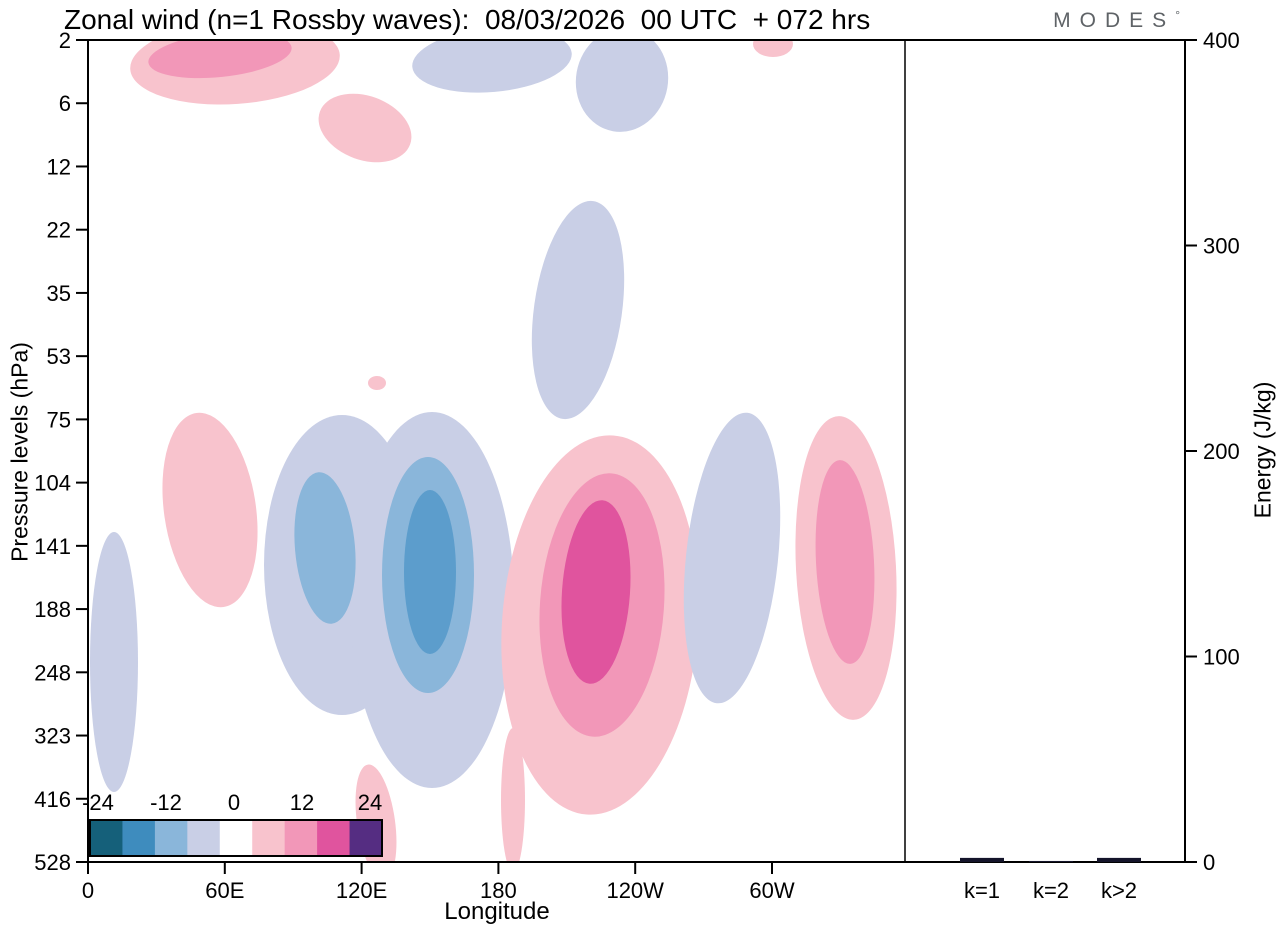 The image size is (1280, 930). What do you see at coordinates (59, 230) in the screenshot?
I see `svg-text: 22` at bounding box center [59, 230].